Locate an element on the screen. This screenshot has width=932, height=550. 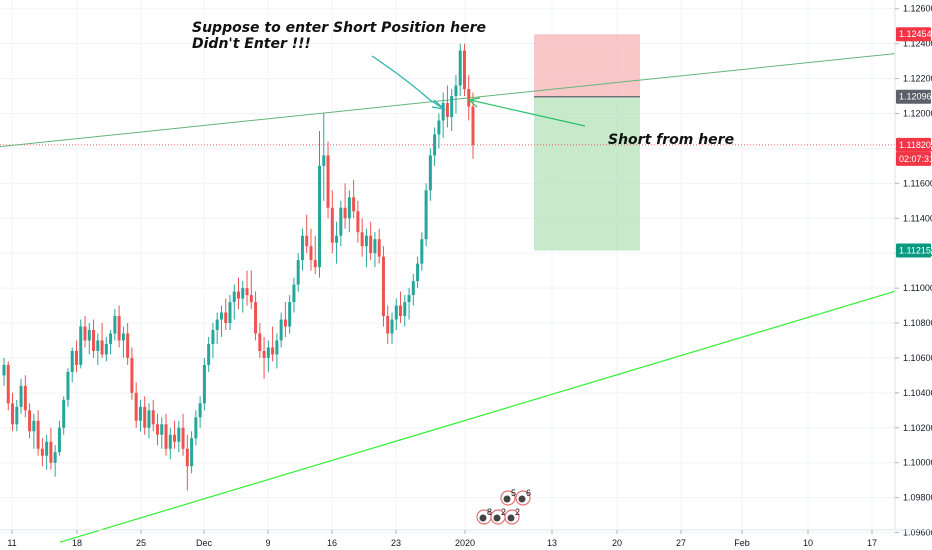
event-markers: 5 68 2 2 is located at coordinates (503, 506).